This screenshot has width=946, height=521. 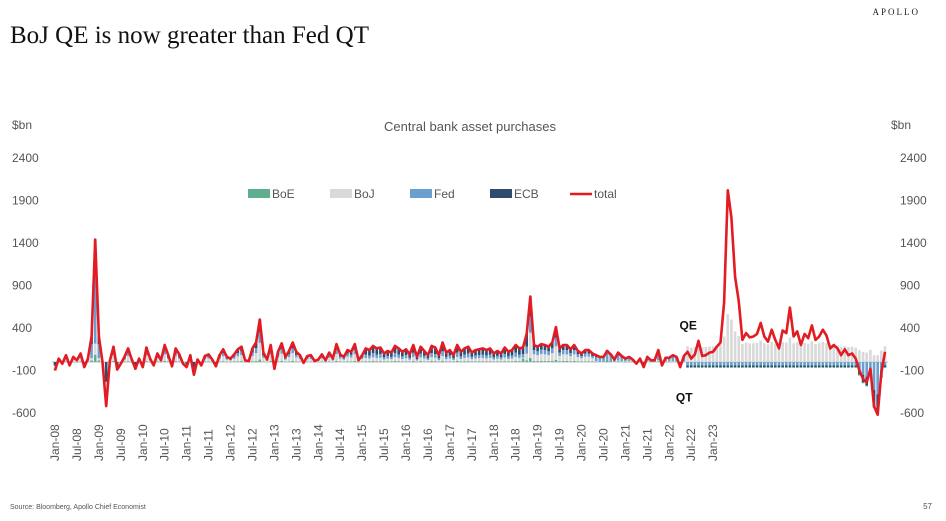 What do you see at coordinates (165, 444) in the screenshot?
I see `x-tick-label: Jul-10` at bounding box center [165, 444].